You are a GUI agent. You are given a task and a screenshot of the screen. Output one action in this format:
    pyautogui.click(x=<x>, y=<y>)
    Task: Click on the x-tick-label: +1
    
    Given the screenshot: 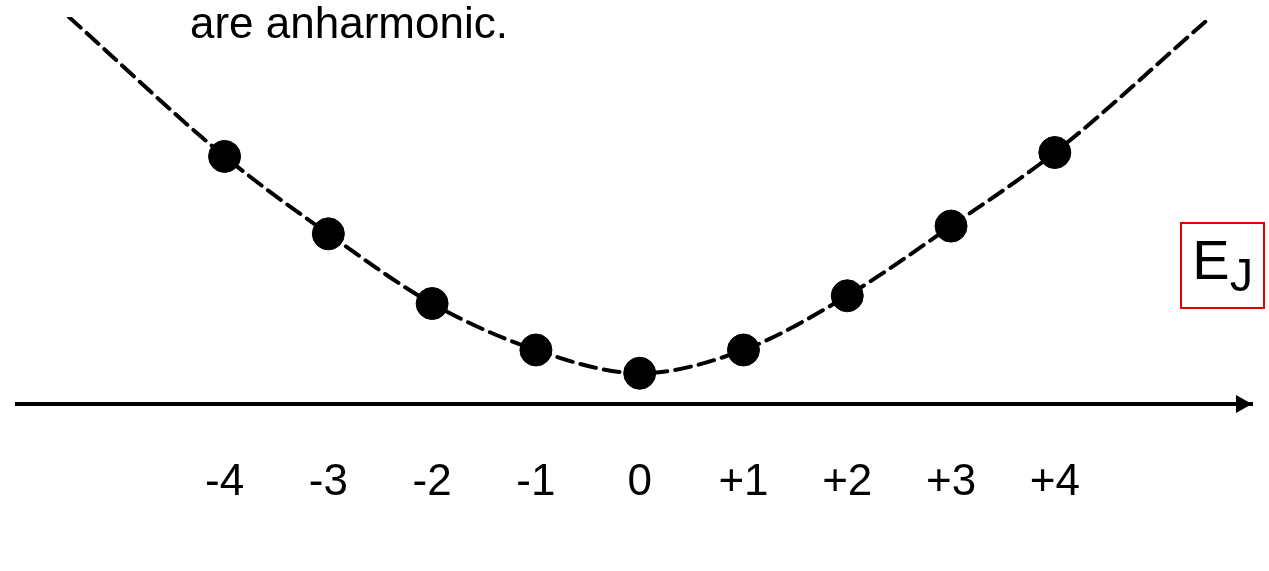 What is the action you would take?
    pyautogui.click(x=743, y=479)
    